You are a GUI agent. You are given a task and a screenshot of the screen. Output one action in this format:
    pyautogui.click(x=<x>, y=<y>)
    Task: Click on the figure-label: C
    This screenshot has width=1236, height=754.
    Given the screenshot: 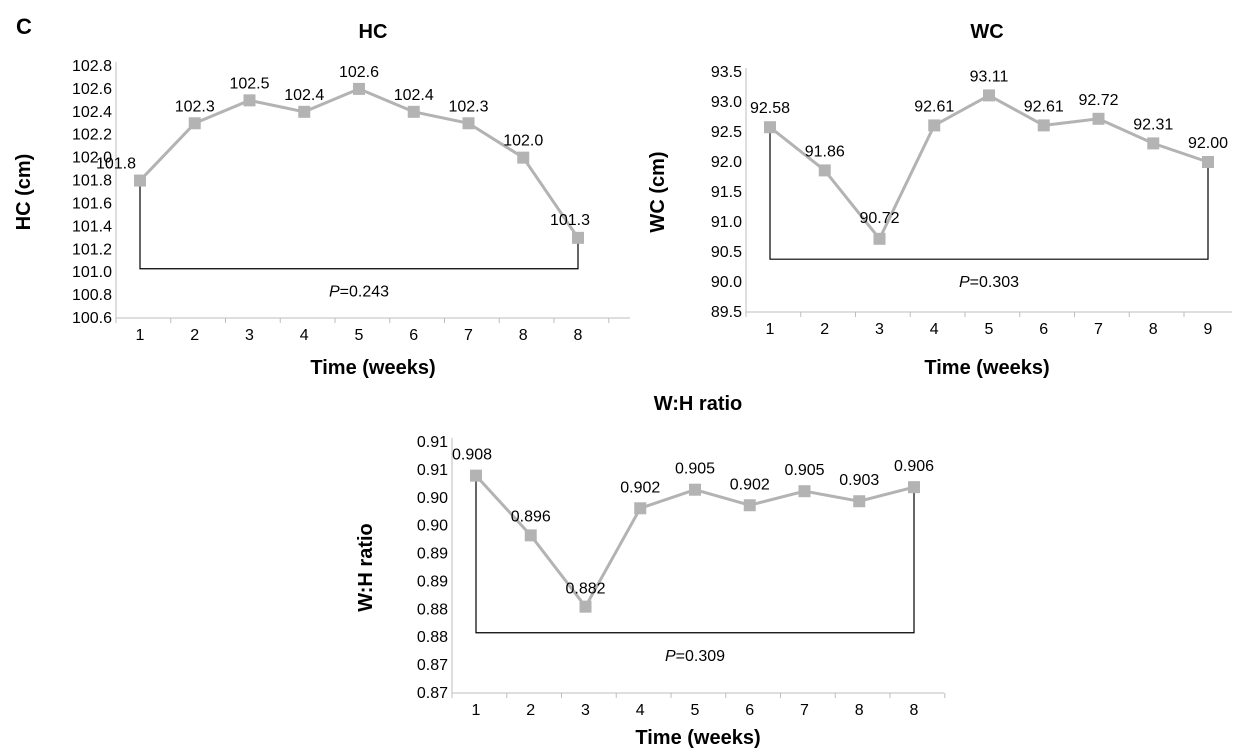 What is the action you would take?
    pyautogui.click(x=24, y=26)
    